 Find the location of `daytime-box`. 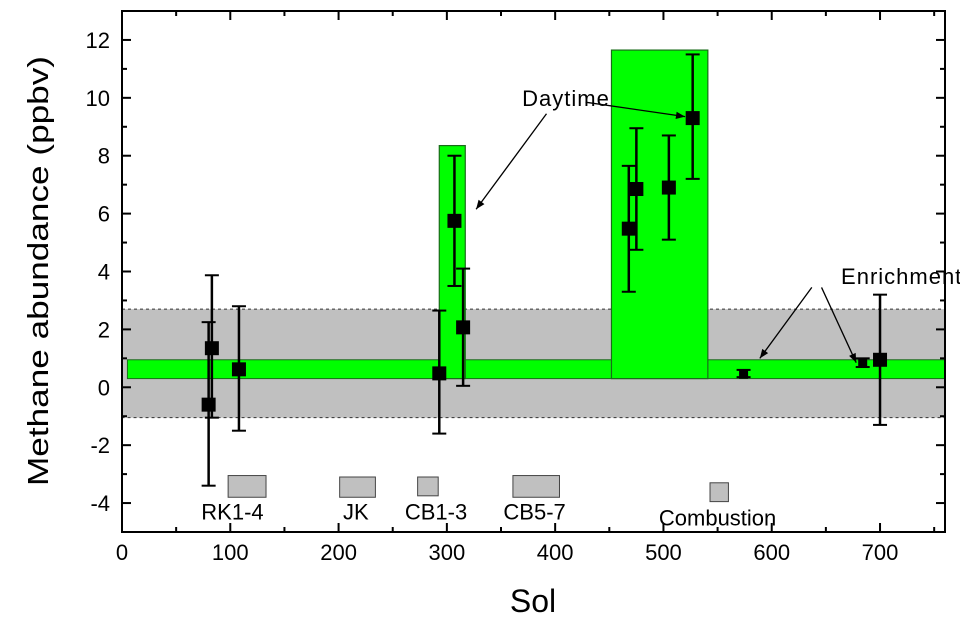

daytime-box is located at coordinates (452, 262).